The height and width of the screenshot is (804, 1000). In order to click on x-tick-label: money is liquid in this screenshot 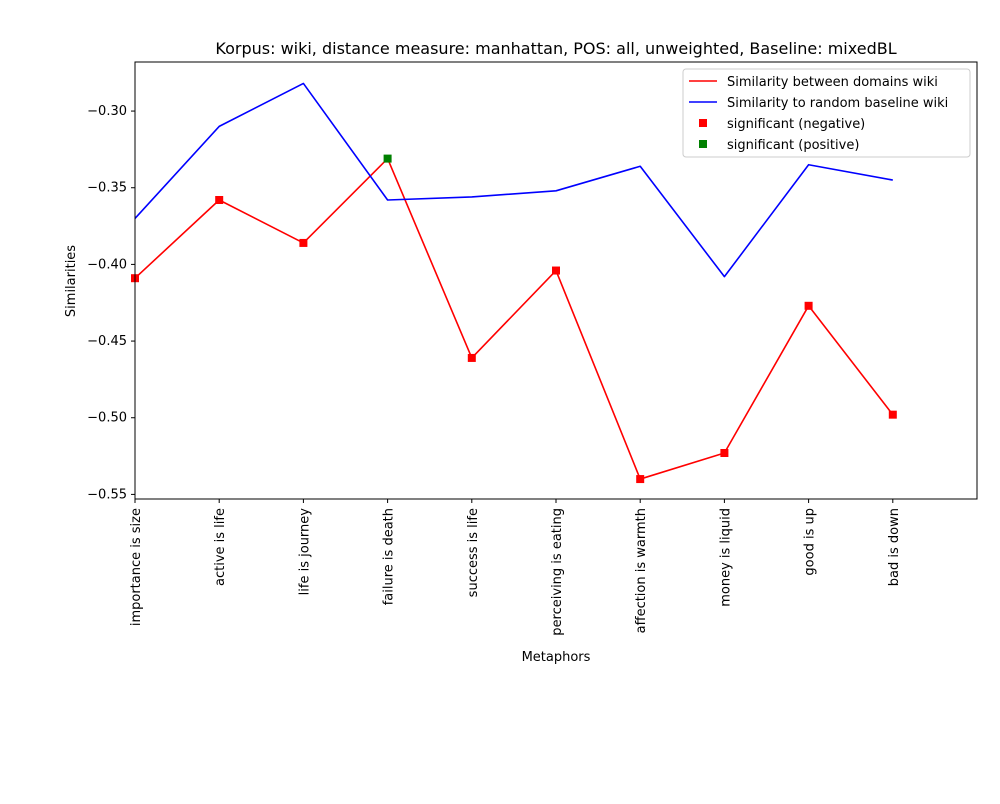, I will do `click(725, 557)`.